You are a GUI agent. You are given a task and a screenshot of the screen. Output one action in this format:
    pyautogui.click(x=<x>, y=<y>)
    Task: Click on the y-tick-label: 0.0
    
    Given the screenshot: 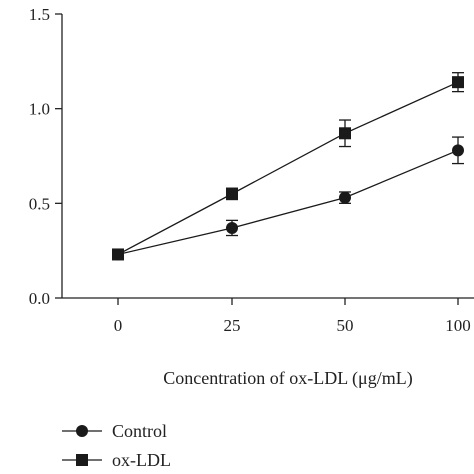 What is the action you would take?
    pyautogui.click(x=39, y=298)
    